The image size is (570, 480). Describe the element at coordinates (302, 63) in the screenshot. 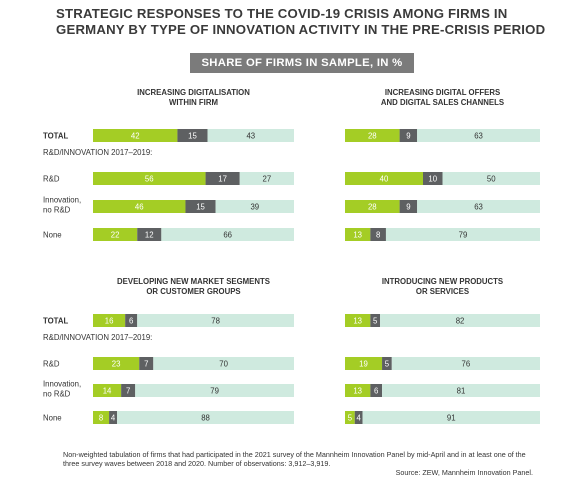

I see `unit-banner: SHARE OF FIRMS IN SAMPLE, IN %` at that location.